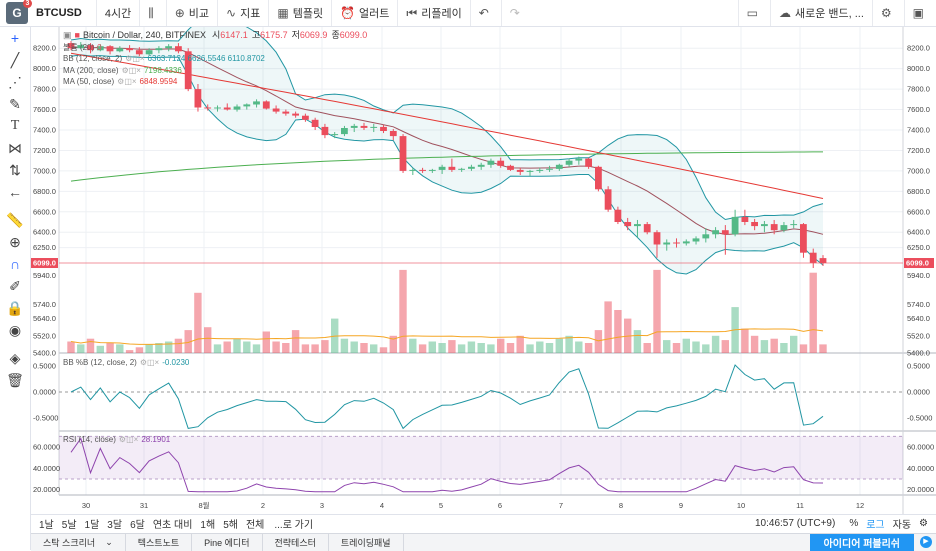 Image resolution: width=936 pixels, height=551 pixels. What do you see at coordinates (754, 13) in the screenshot?
I see `fullscreen-button: ▭` at bounding box center [754, 13].